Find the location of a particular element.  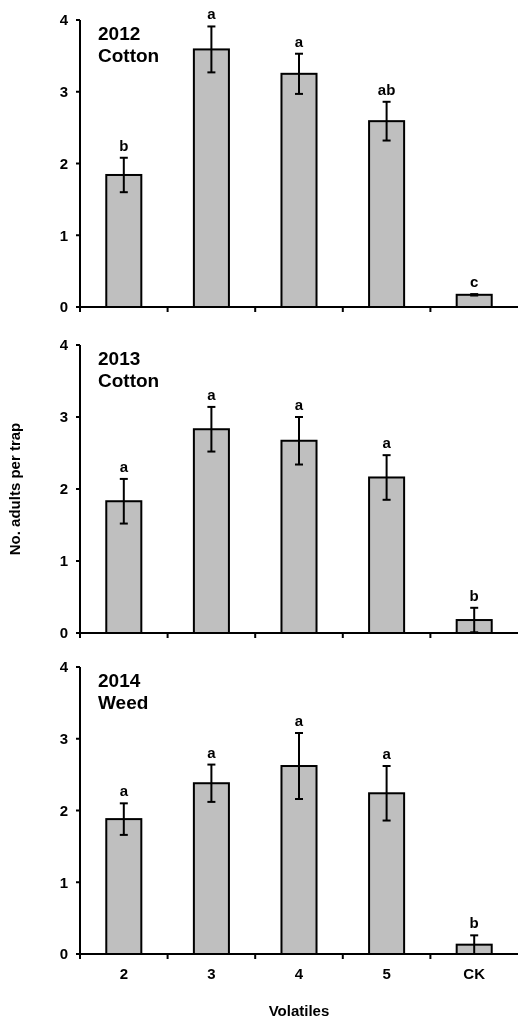

x-tick-label: 5 is located at coordinates (386, 973).